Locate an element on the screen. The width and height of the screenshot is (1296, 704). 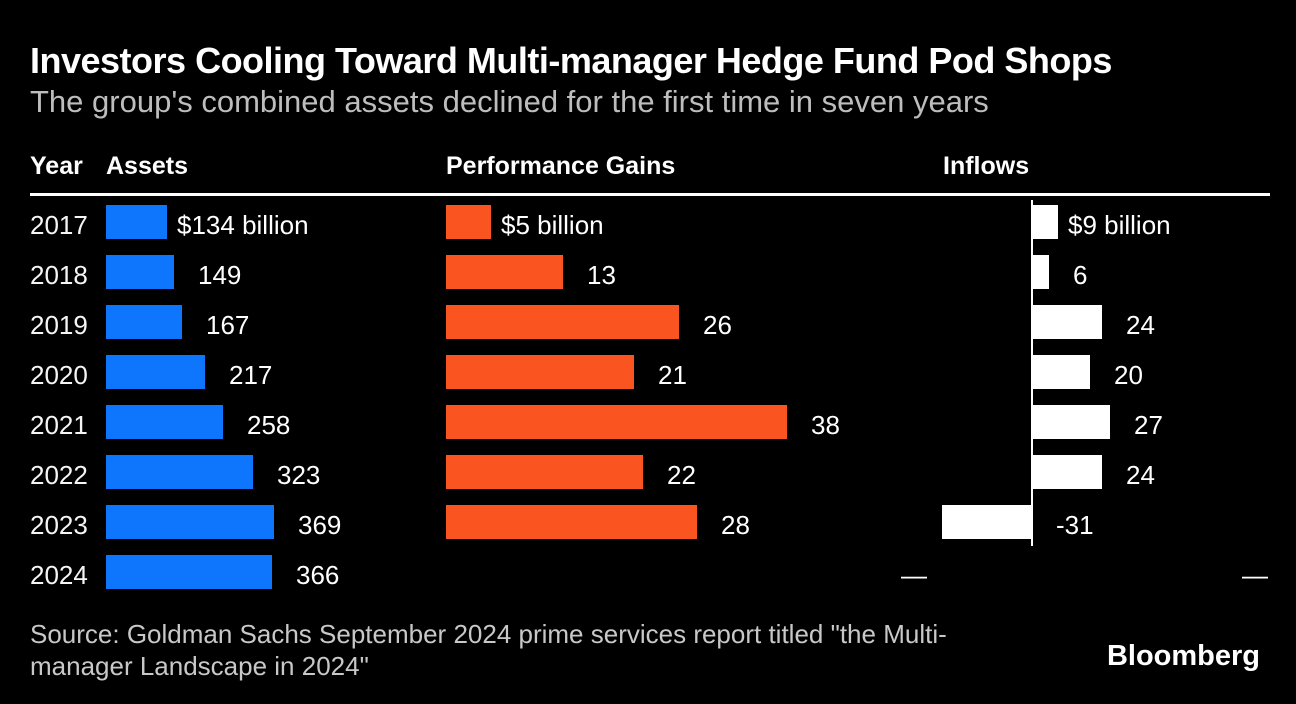
assets-value-label: 149 is located at coordinates (220, 275).